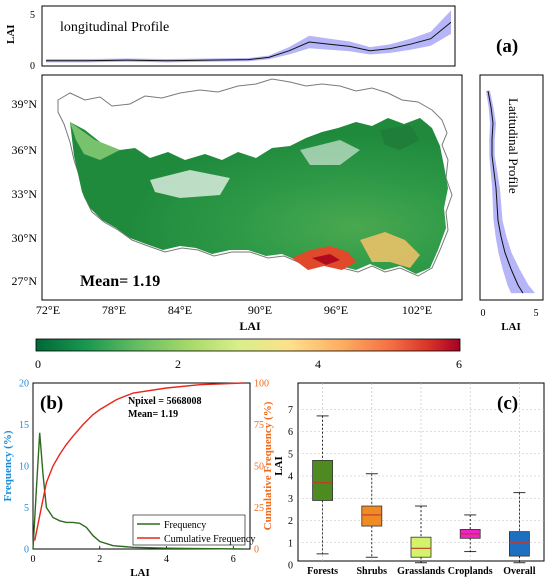 This screenshot has width=550, height=581. What do you see at coordinates (536, 313) in the screenshot?
I see `latitudinal-xtick-1: 5` at bounding box center [536, 313].